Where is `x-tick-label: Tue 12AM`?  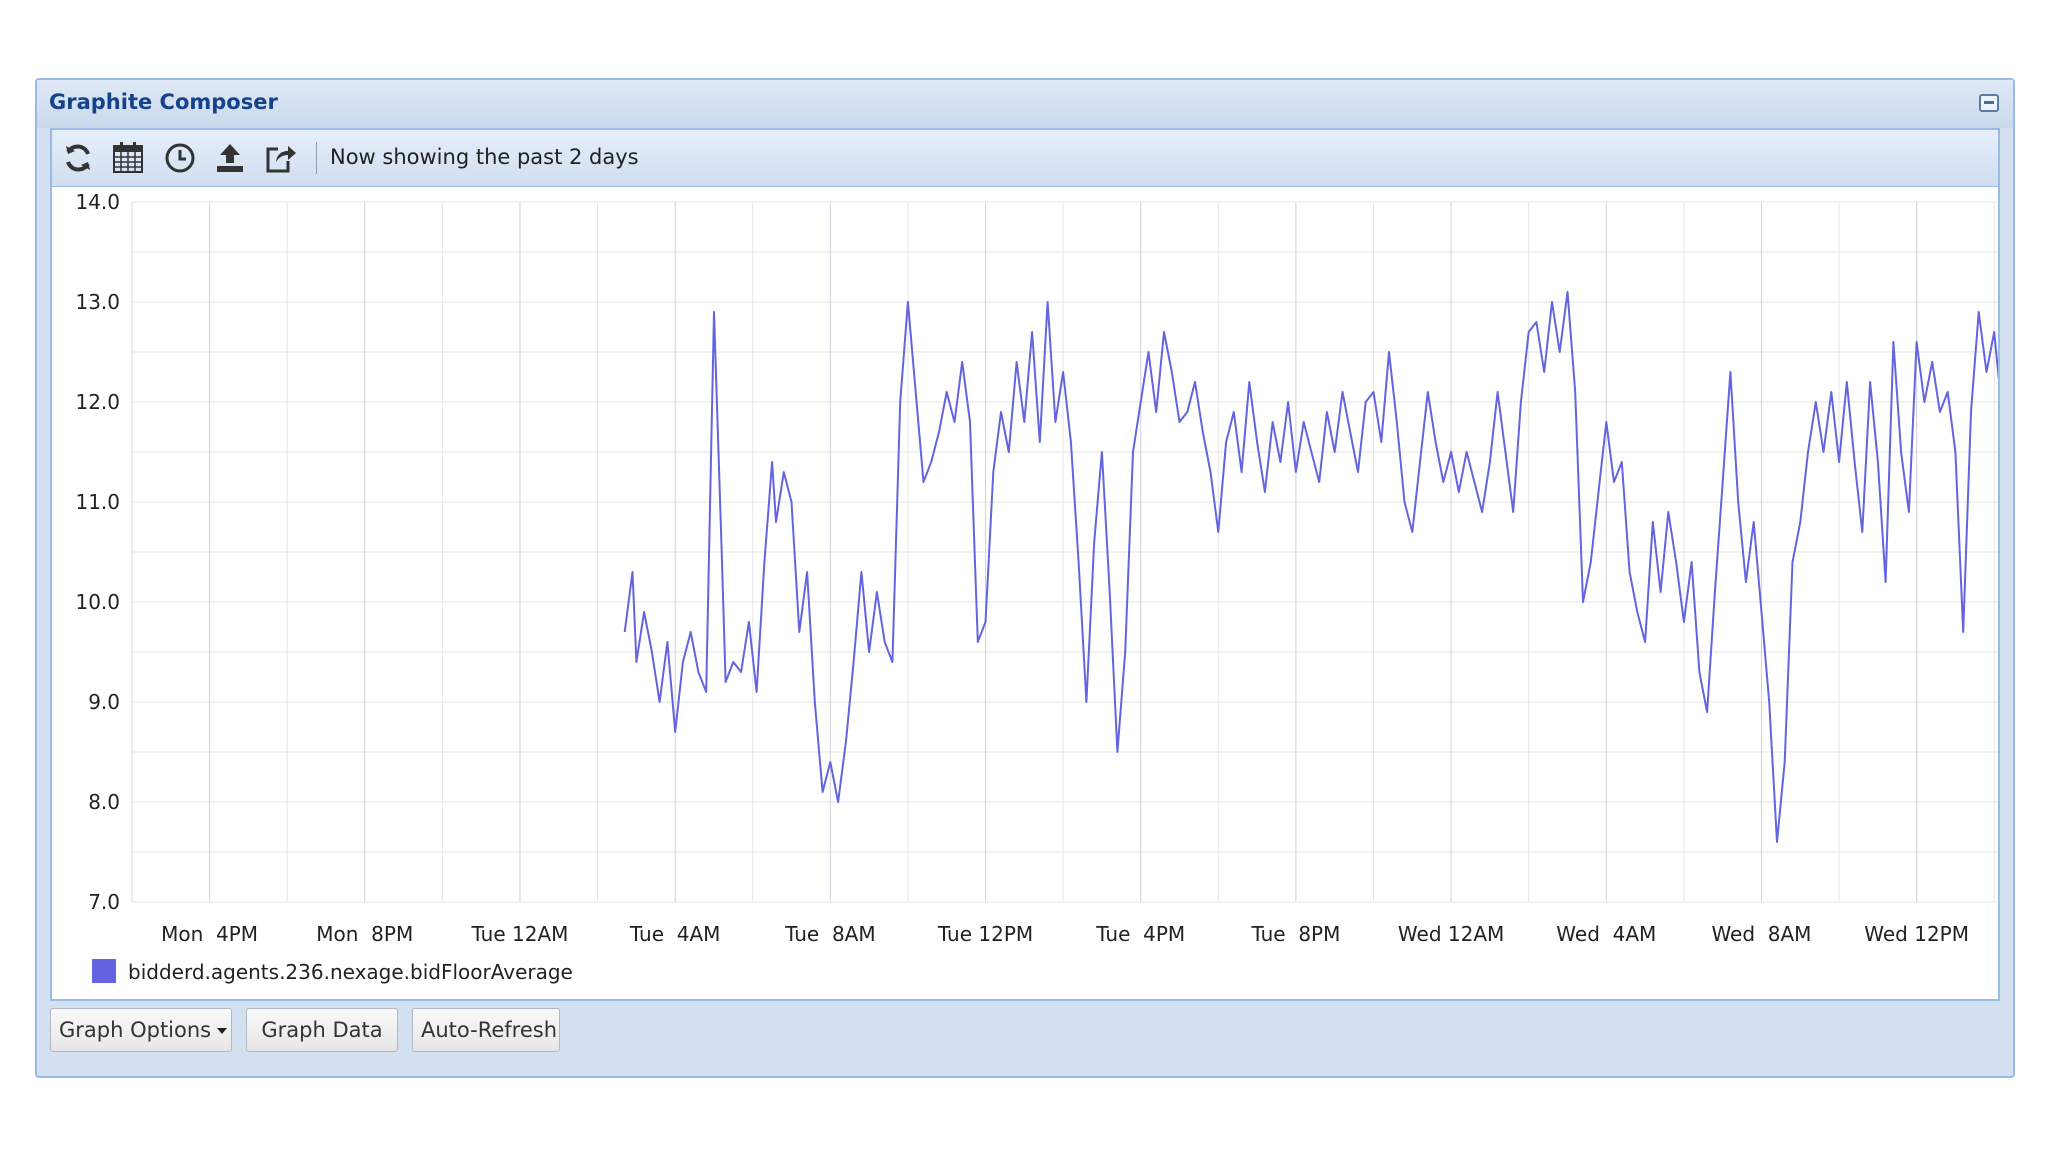
x-tick-label: Tue 12AM is located at coordinates (520, 934).